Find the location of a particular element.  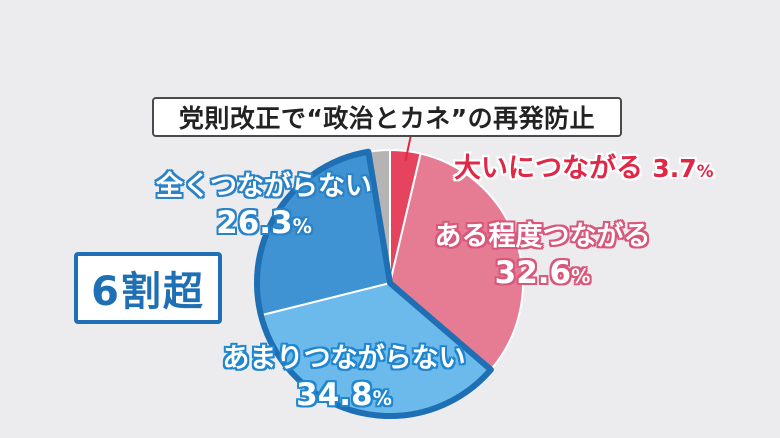

slice-label-2: あまりつながらない 34.8% is located at coordinates (344, 374).